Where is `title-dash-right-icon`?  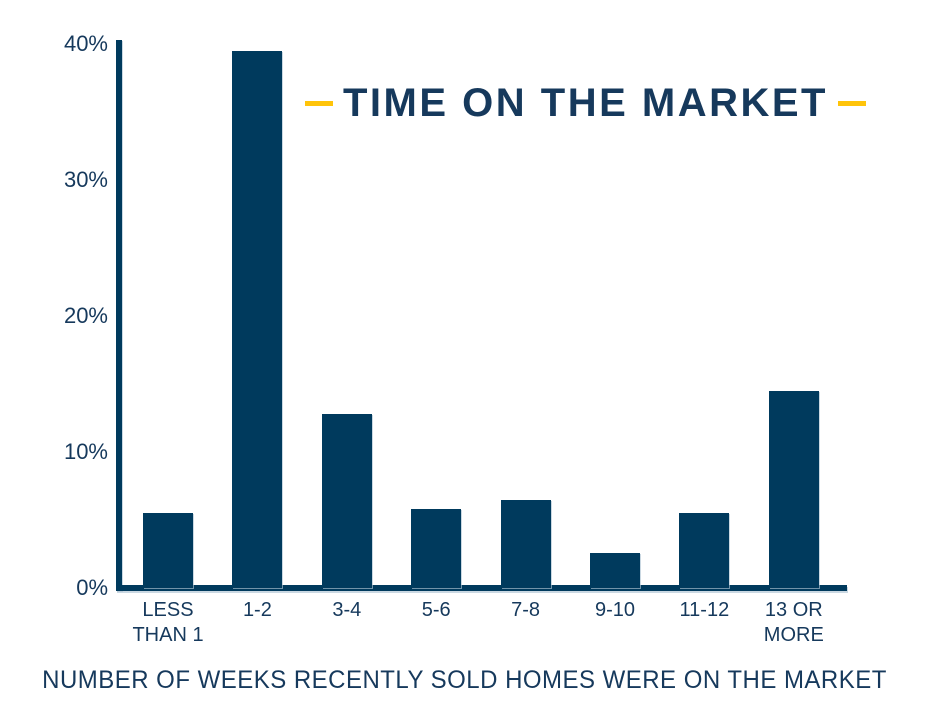 title-dash-right-icon is located at coordinates (851, 103).